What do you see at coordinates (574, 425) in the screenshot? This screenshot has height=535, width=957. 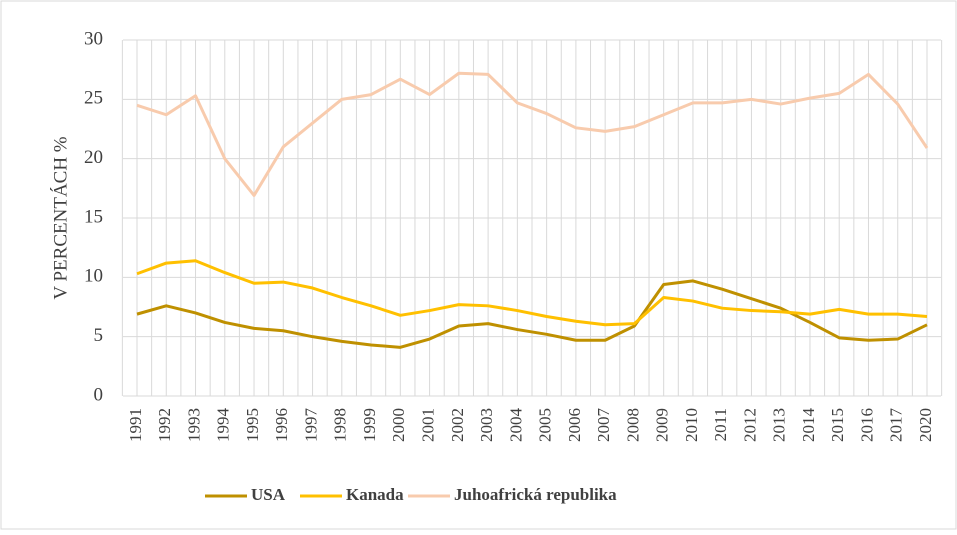 I see `x-tick-label: 2006` at bounding box center [574, 425].